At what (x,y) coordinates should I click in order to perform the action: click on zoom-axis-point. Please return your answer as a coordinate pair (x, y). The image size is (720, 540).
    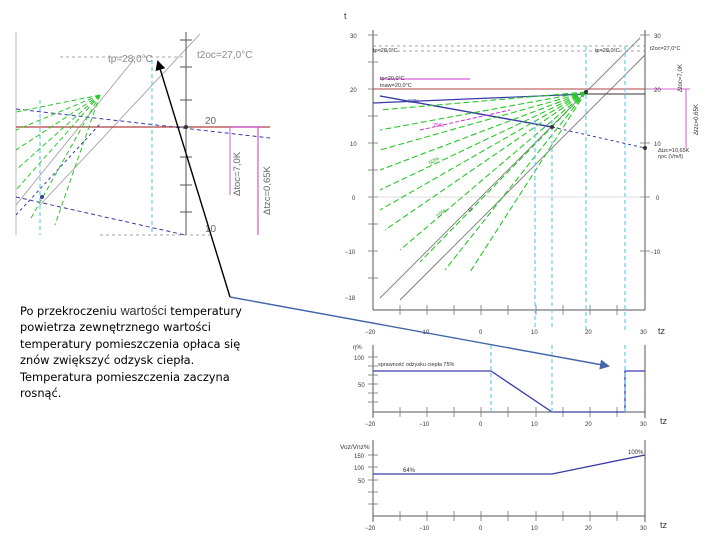
    Looking at the image, I should click on (186, 127).